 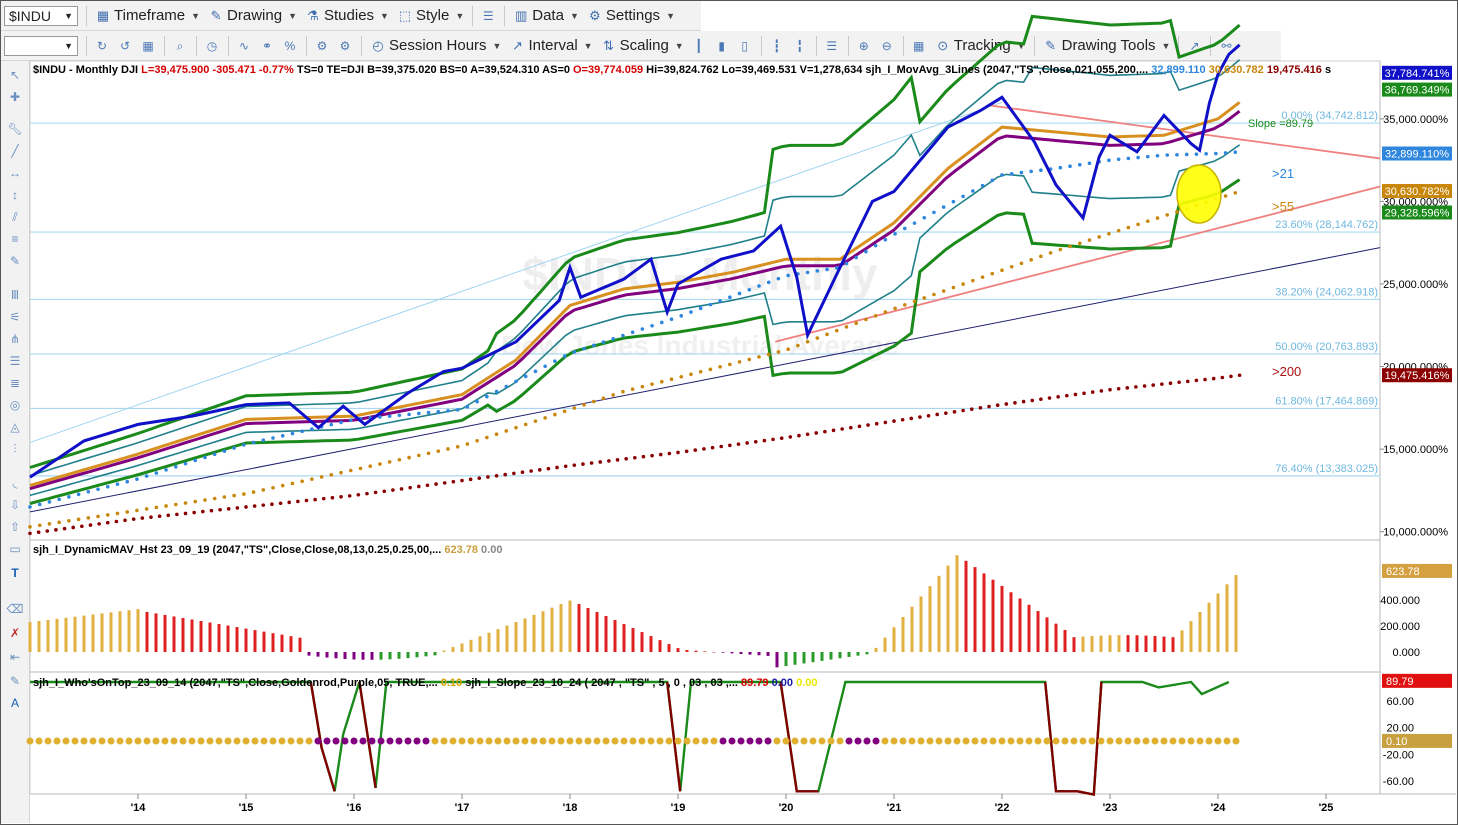 I want to click on volume-bars-icon: ┇, so click(x=777, y=45).